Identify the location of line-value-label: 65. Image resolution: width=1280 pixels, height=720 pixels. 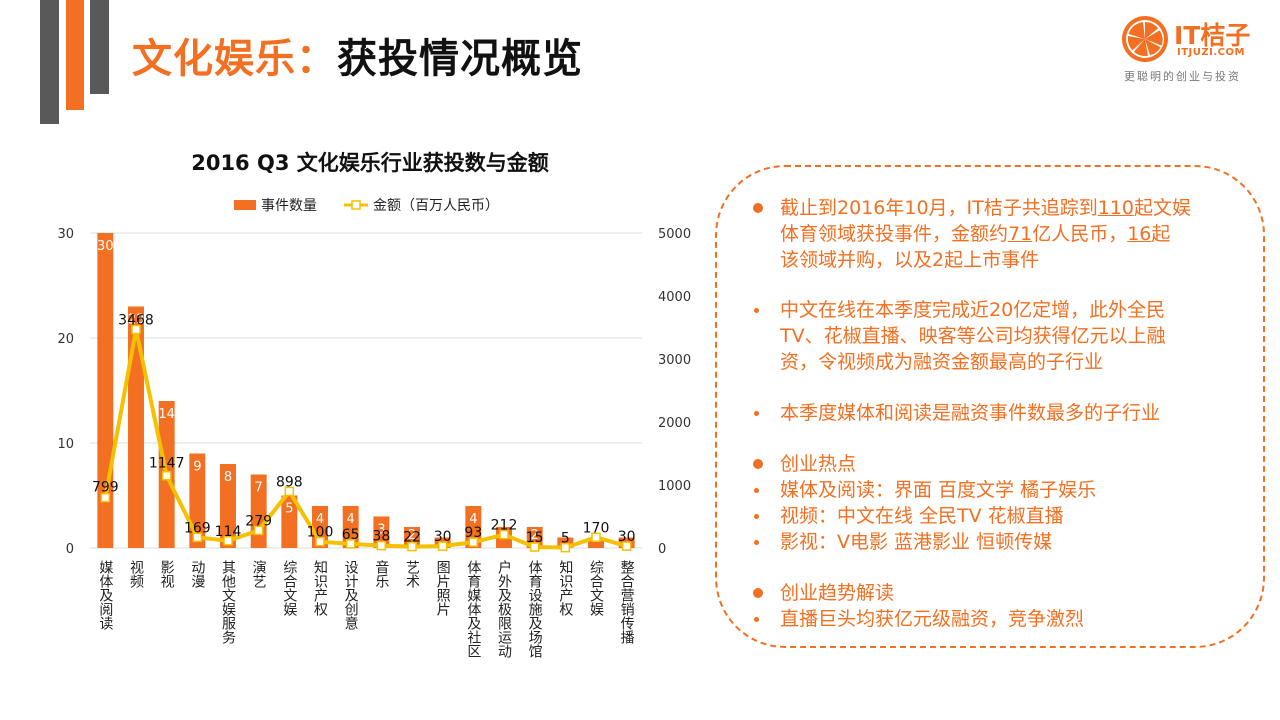
(351, 535).